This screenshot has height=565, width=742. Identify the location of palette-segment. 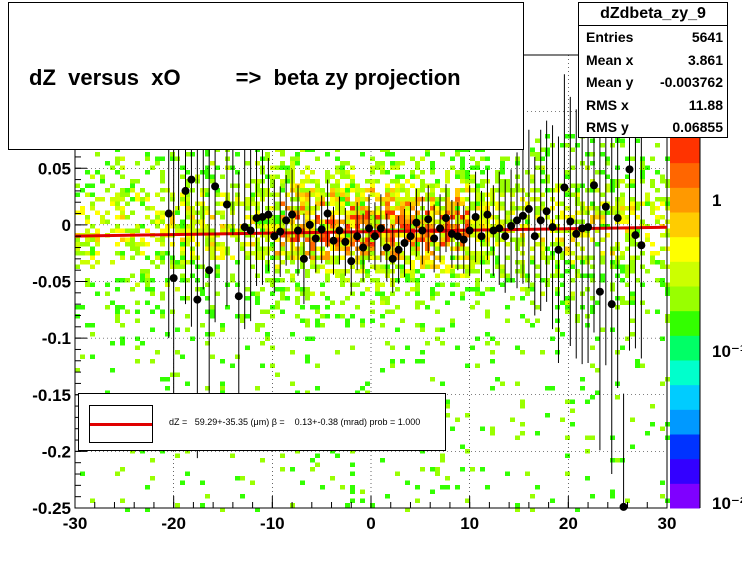
(685, 200).